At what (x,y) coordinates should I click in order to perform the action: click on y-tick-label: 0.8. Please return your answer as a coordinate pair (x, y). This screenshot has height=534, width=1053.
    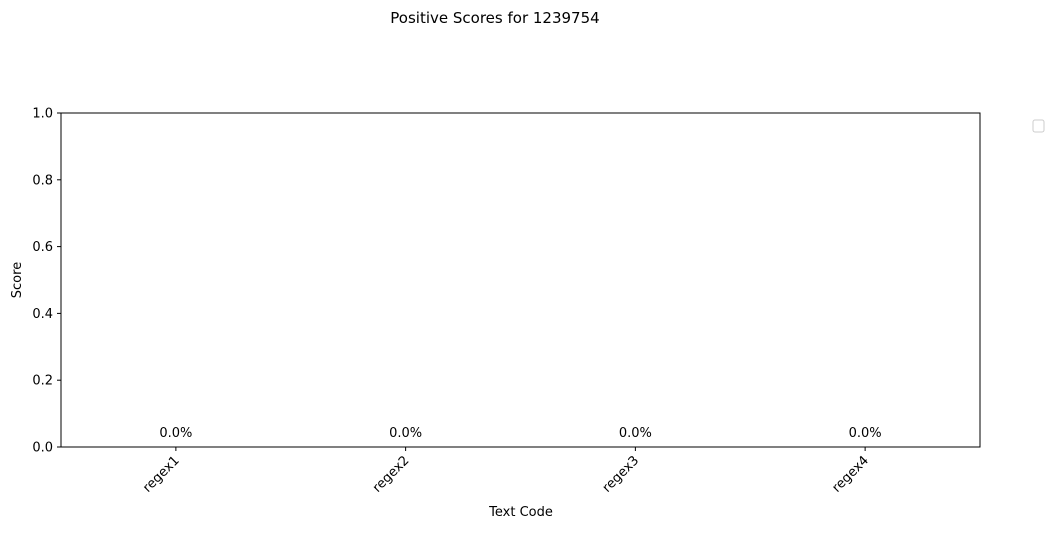
    Looking at the image, I should click on (42, 180).